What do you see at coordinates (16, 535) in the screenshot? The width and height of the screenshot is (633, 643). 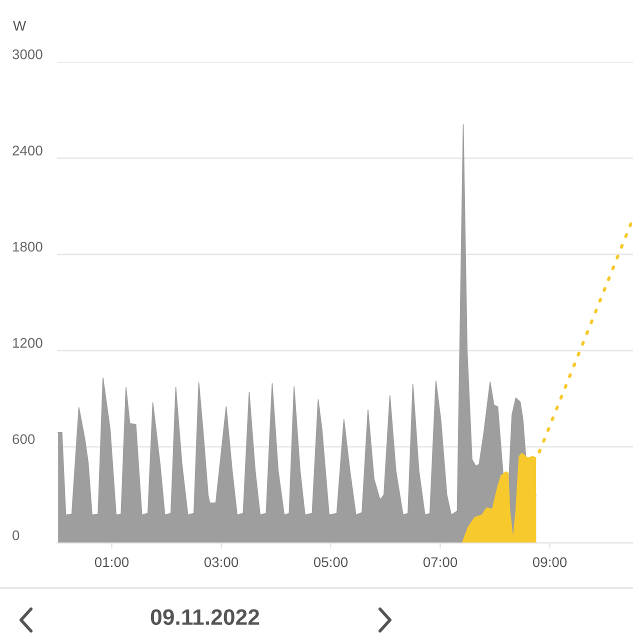 I see `y-tick-label: 0` at bounding box center [16, 535].